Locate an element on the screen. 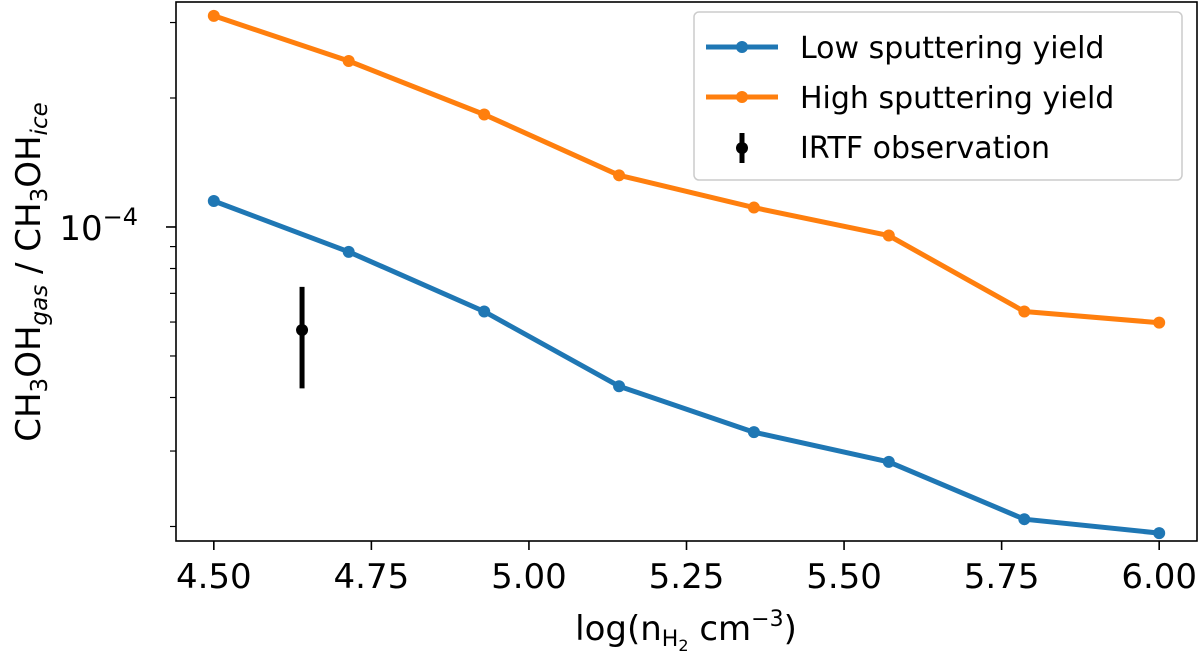 The width and height of the screenshot is (1200, 656). x-label-close: ) is located at coordinates (790, 629).